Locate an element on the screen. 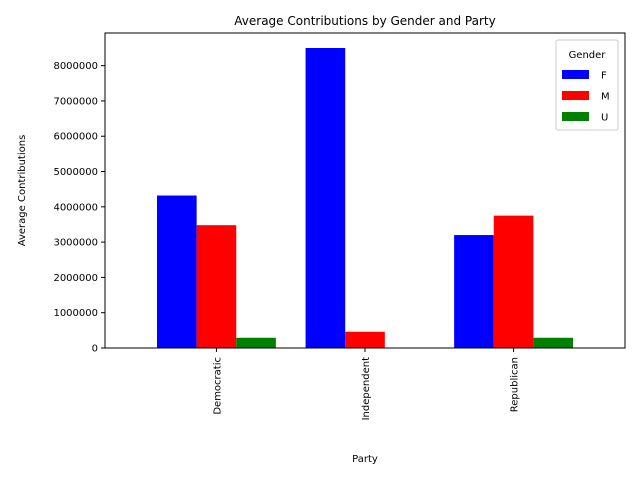 This screenshot has height=480, width=640. y-tick-label: 4000000 is located at coordinates (75, 207).